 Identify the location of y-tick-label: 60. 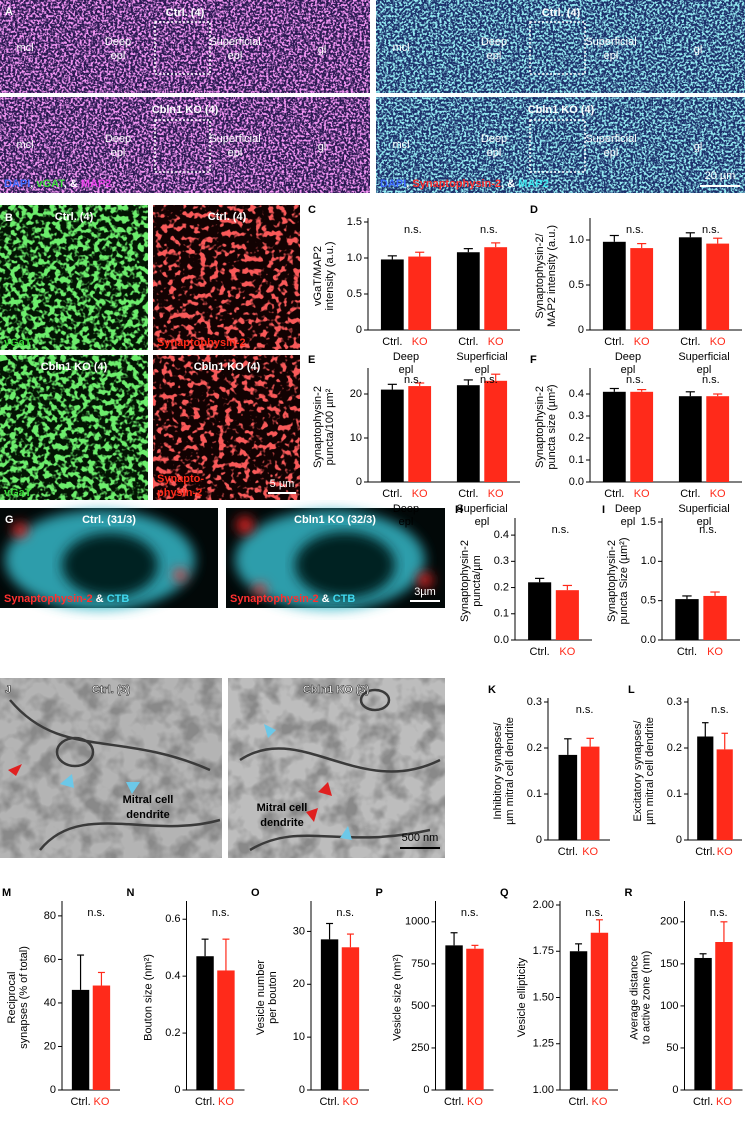
(50, 959).